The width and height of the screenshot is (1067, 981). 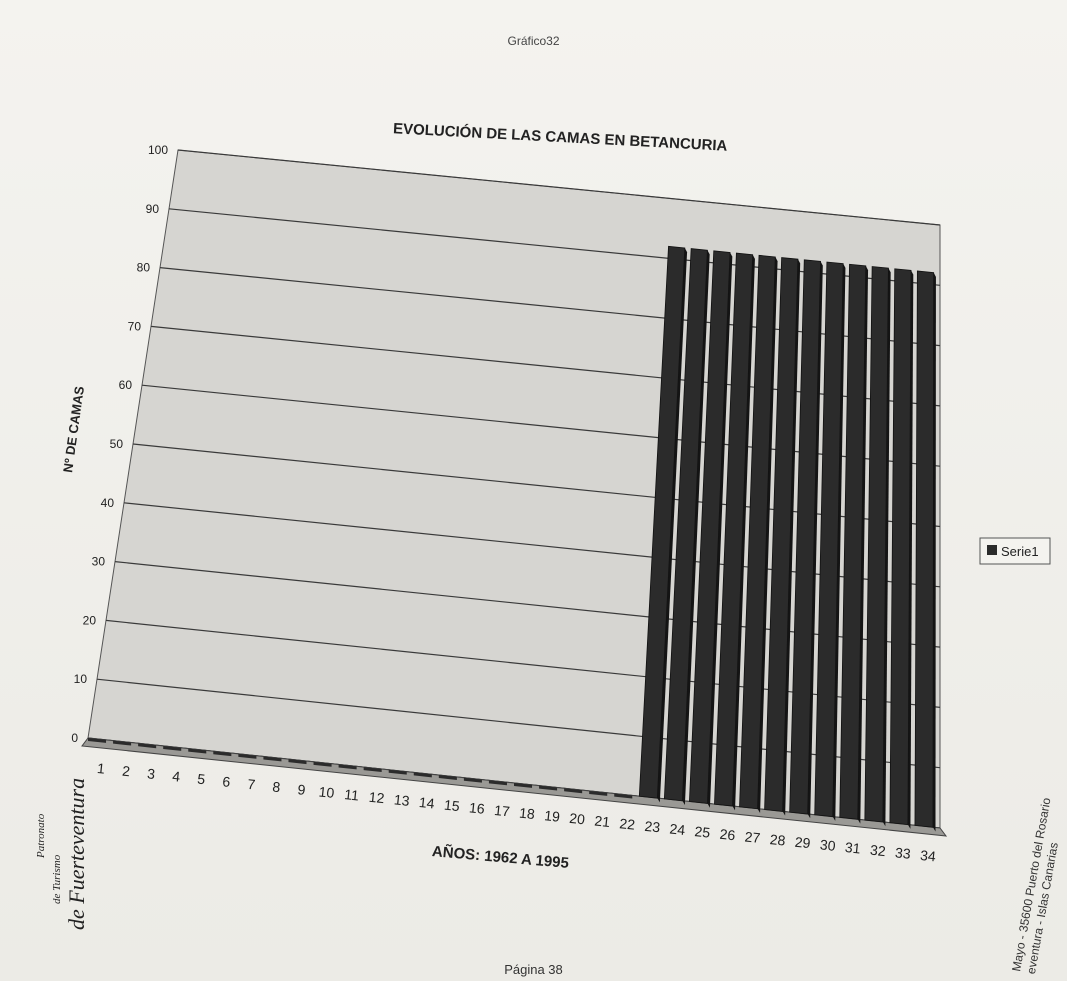 What do you see at coordinates (727, 835) in the screenshot?
I see `x-tick-label: 26` at bounding box center [727, 835].